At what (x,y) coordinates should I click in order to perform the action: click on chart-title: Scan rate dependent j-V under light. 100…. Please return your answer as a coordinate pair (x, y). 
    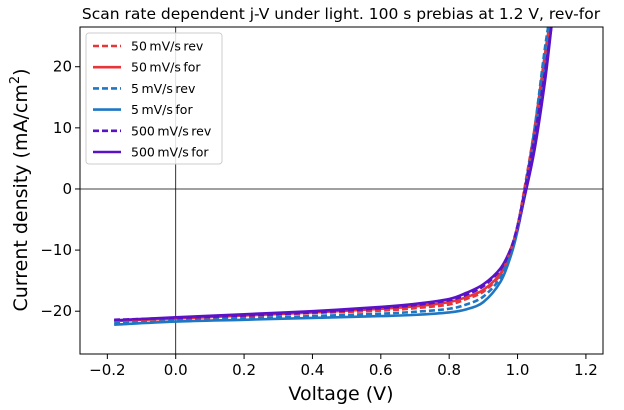
    Looking at the image, I should click on (341, 14).